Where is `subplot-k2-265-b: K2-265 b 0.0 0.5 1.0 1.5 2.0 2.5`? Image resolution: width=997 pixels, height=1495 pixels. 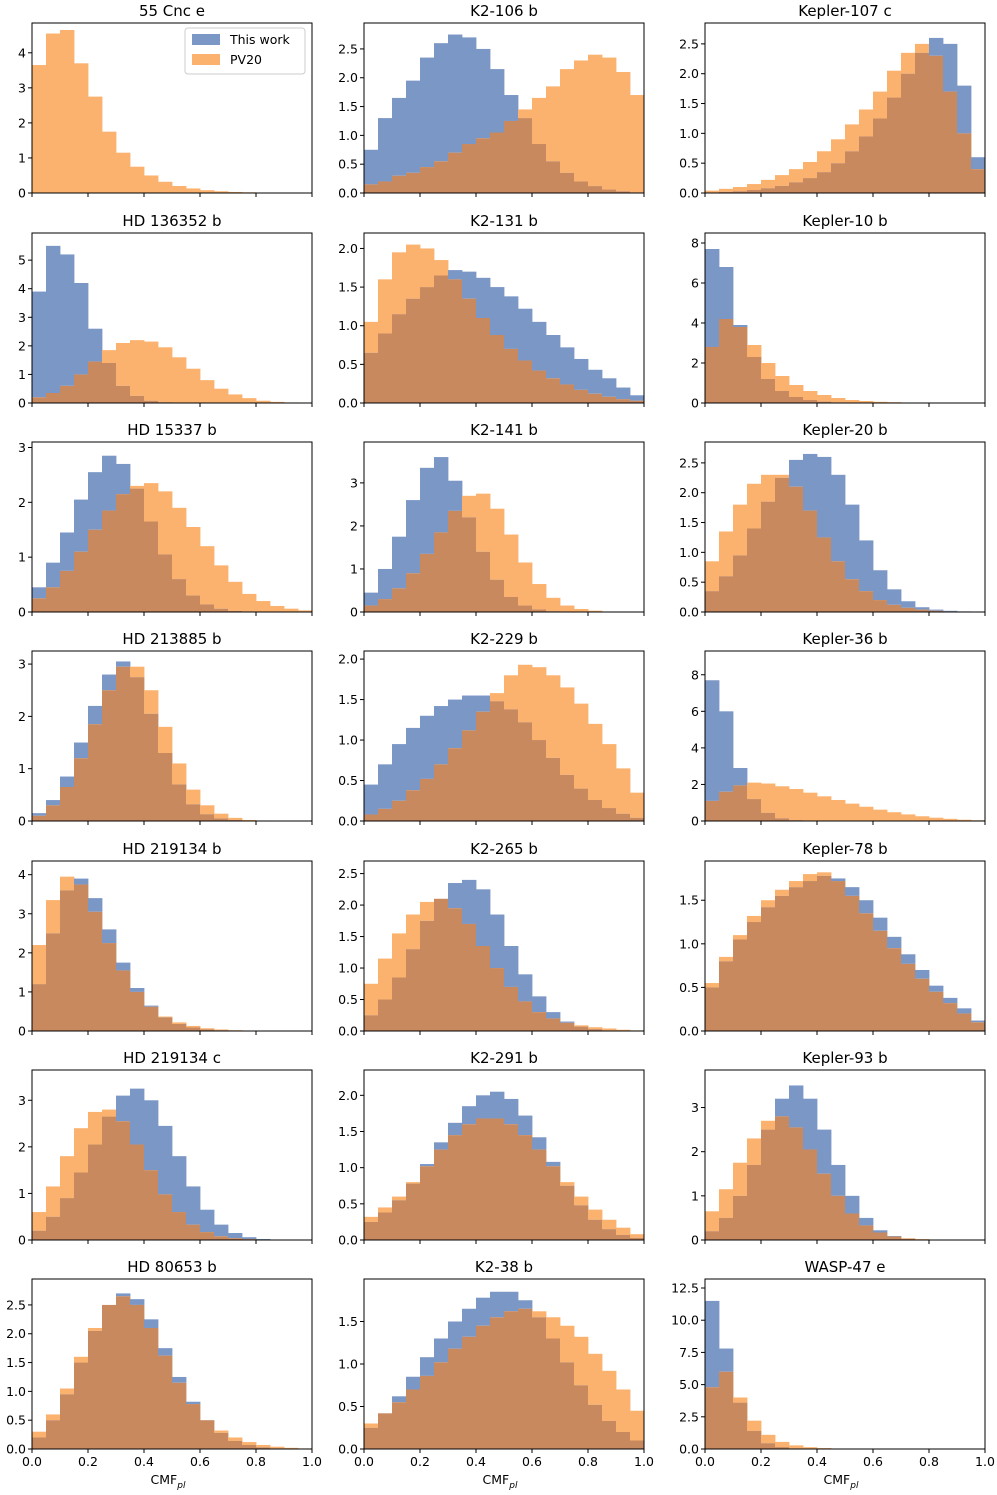 subplot-k2-265-b: K2-265 b 0.0 0.5 1.0 1.5 2.0 2.5 is located at coordinates (491, 939).